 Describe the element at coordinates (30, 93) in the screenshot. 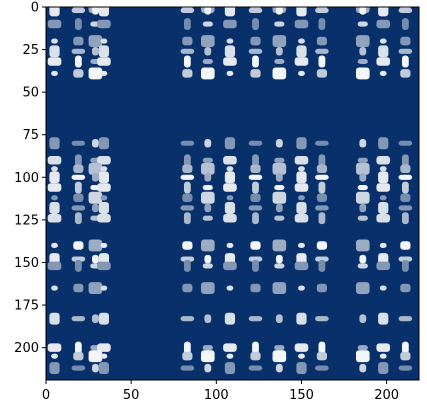

I see `y-tick-label: 50` at that location.